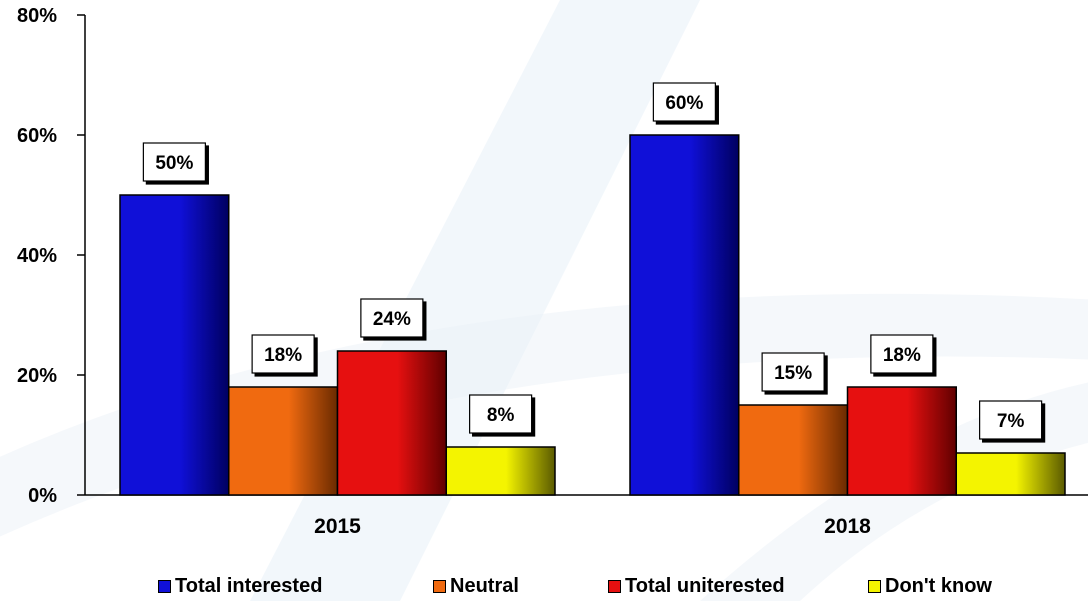 This screenshot has height=606, width=1088. Describe the element at coordinates (174, 345) in the screenshot. I see `bar-total-interested-2015` at that location.